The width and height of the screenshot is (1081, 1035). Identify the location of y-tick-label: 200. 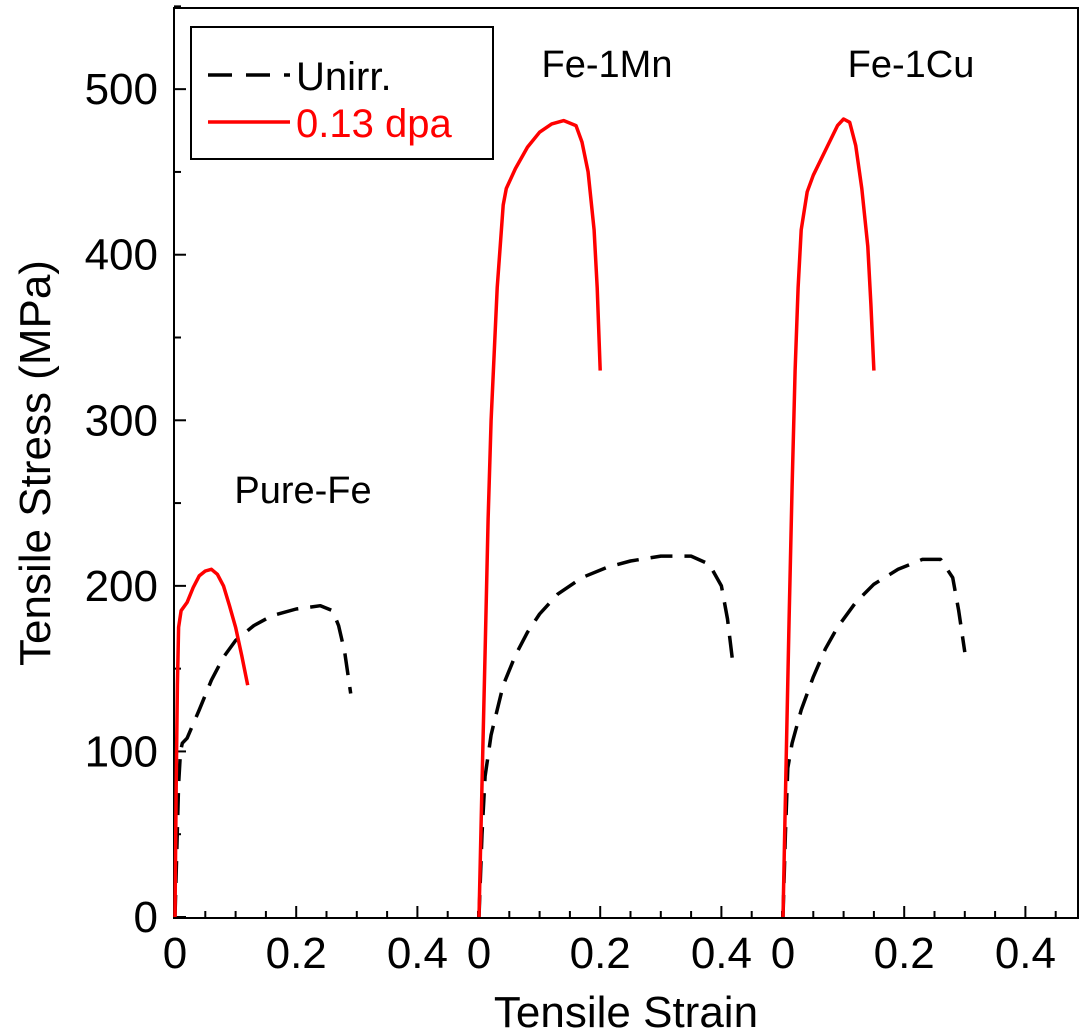
(121, 586).